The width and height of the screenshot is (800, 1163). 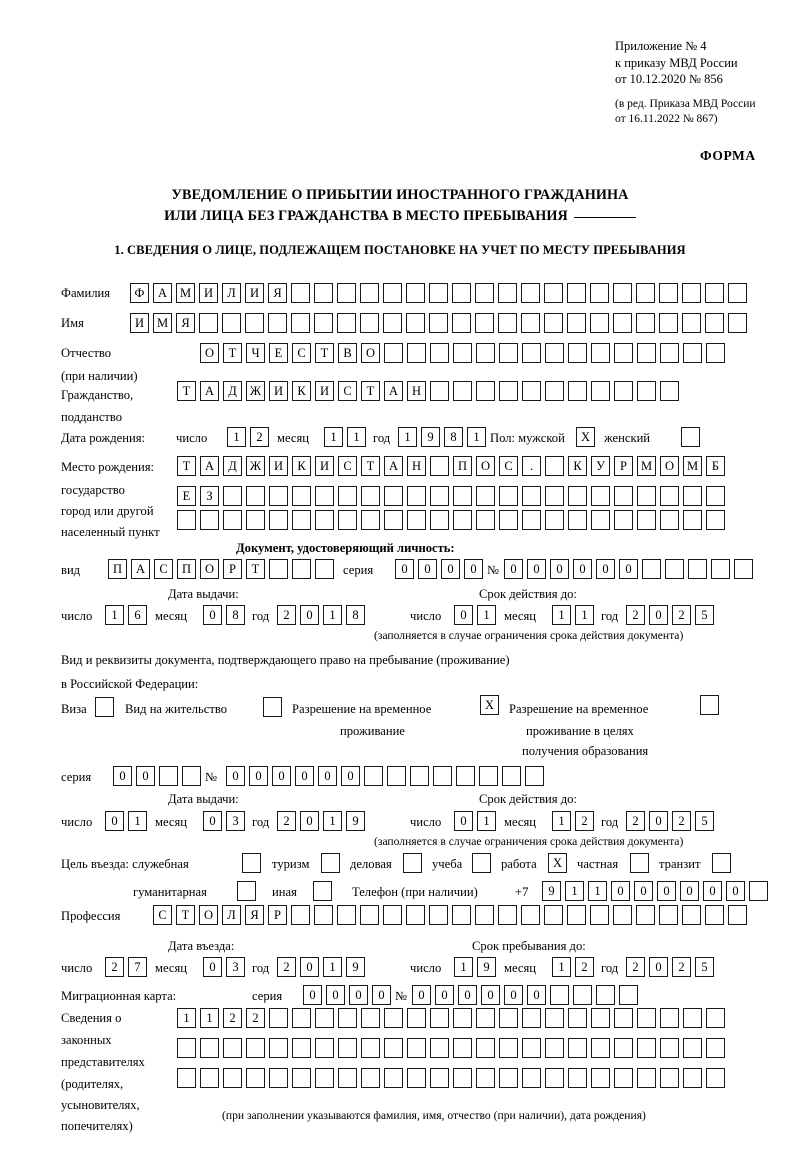 What do you see at coordinates (301, 353) in the screenshot?
I see `char-cell: С` at bounding box center [301, 353].